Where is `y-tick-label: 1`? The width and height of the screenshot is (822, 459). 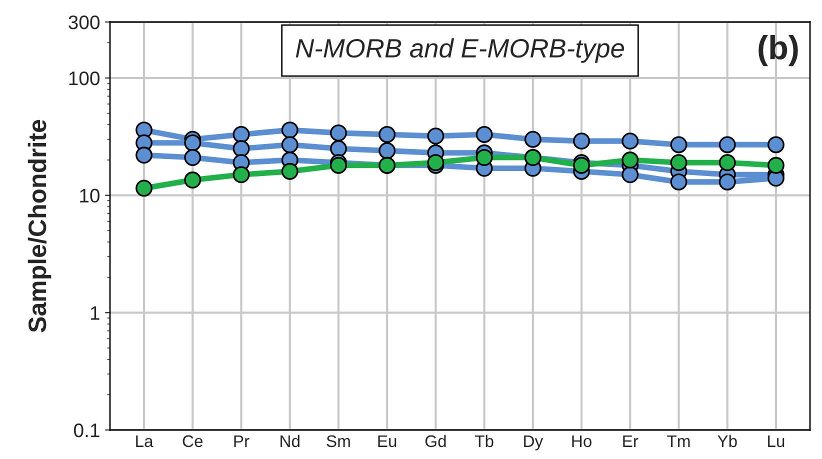 y-tick-label: 1 is located at coordinates (95, 313).